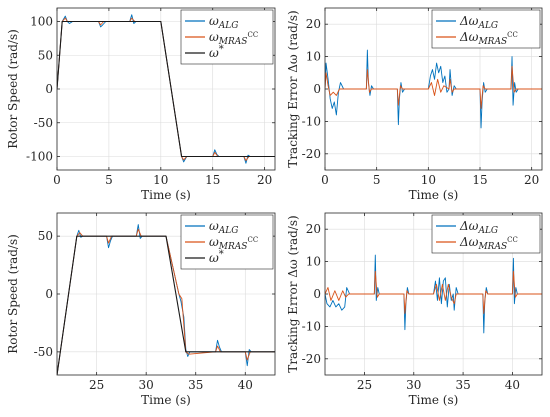 The image size is (550, 417). I want to click on y-tick-label: 100, so click(41, 22).